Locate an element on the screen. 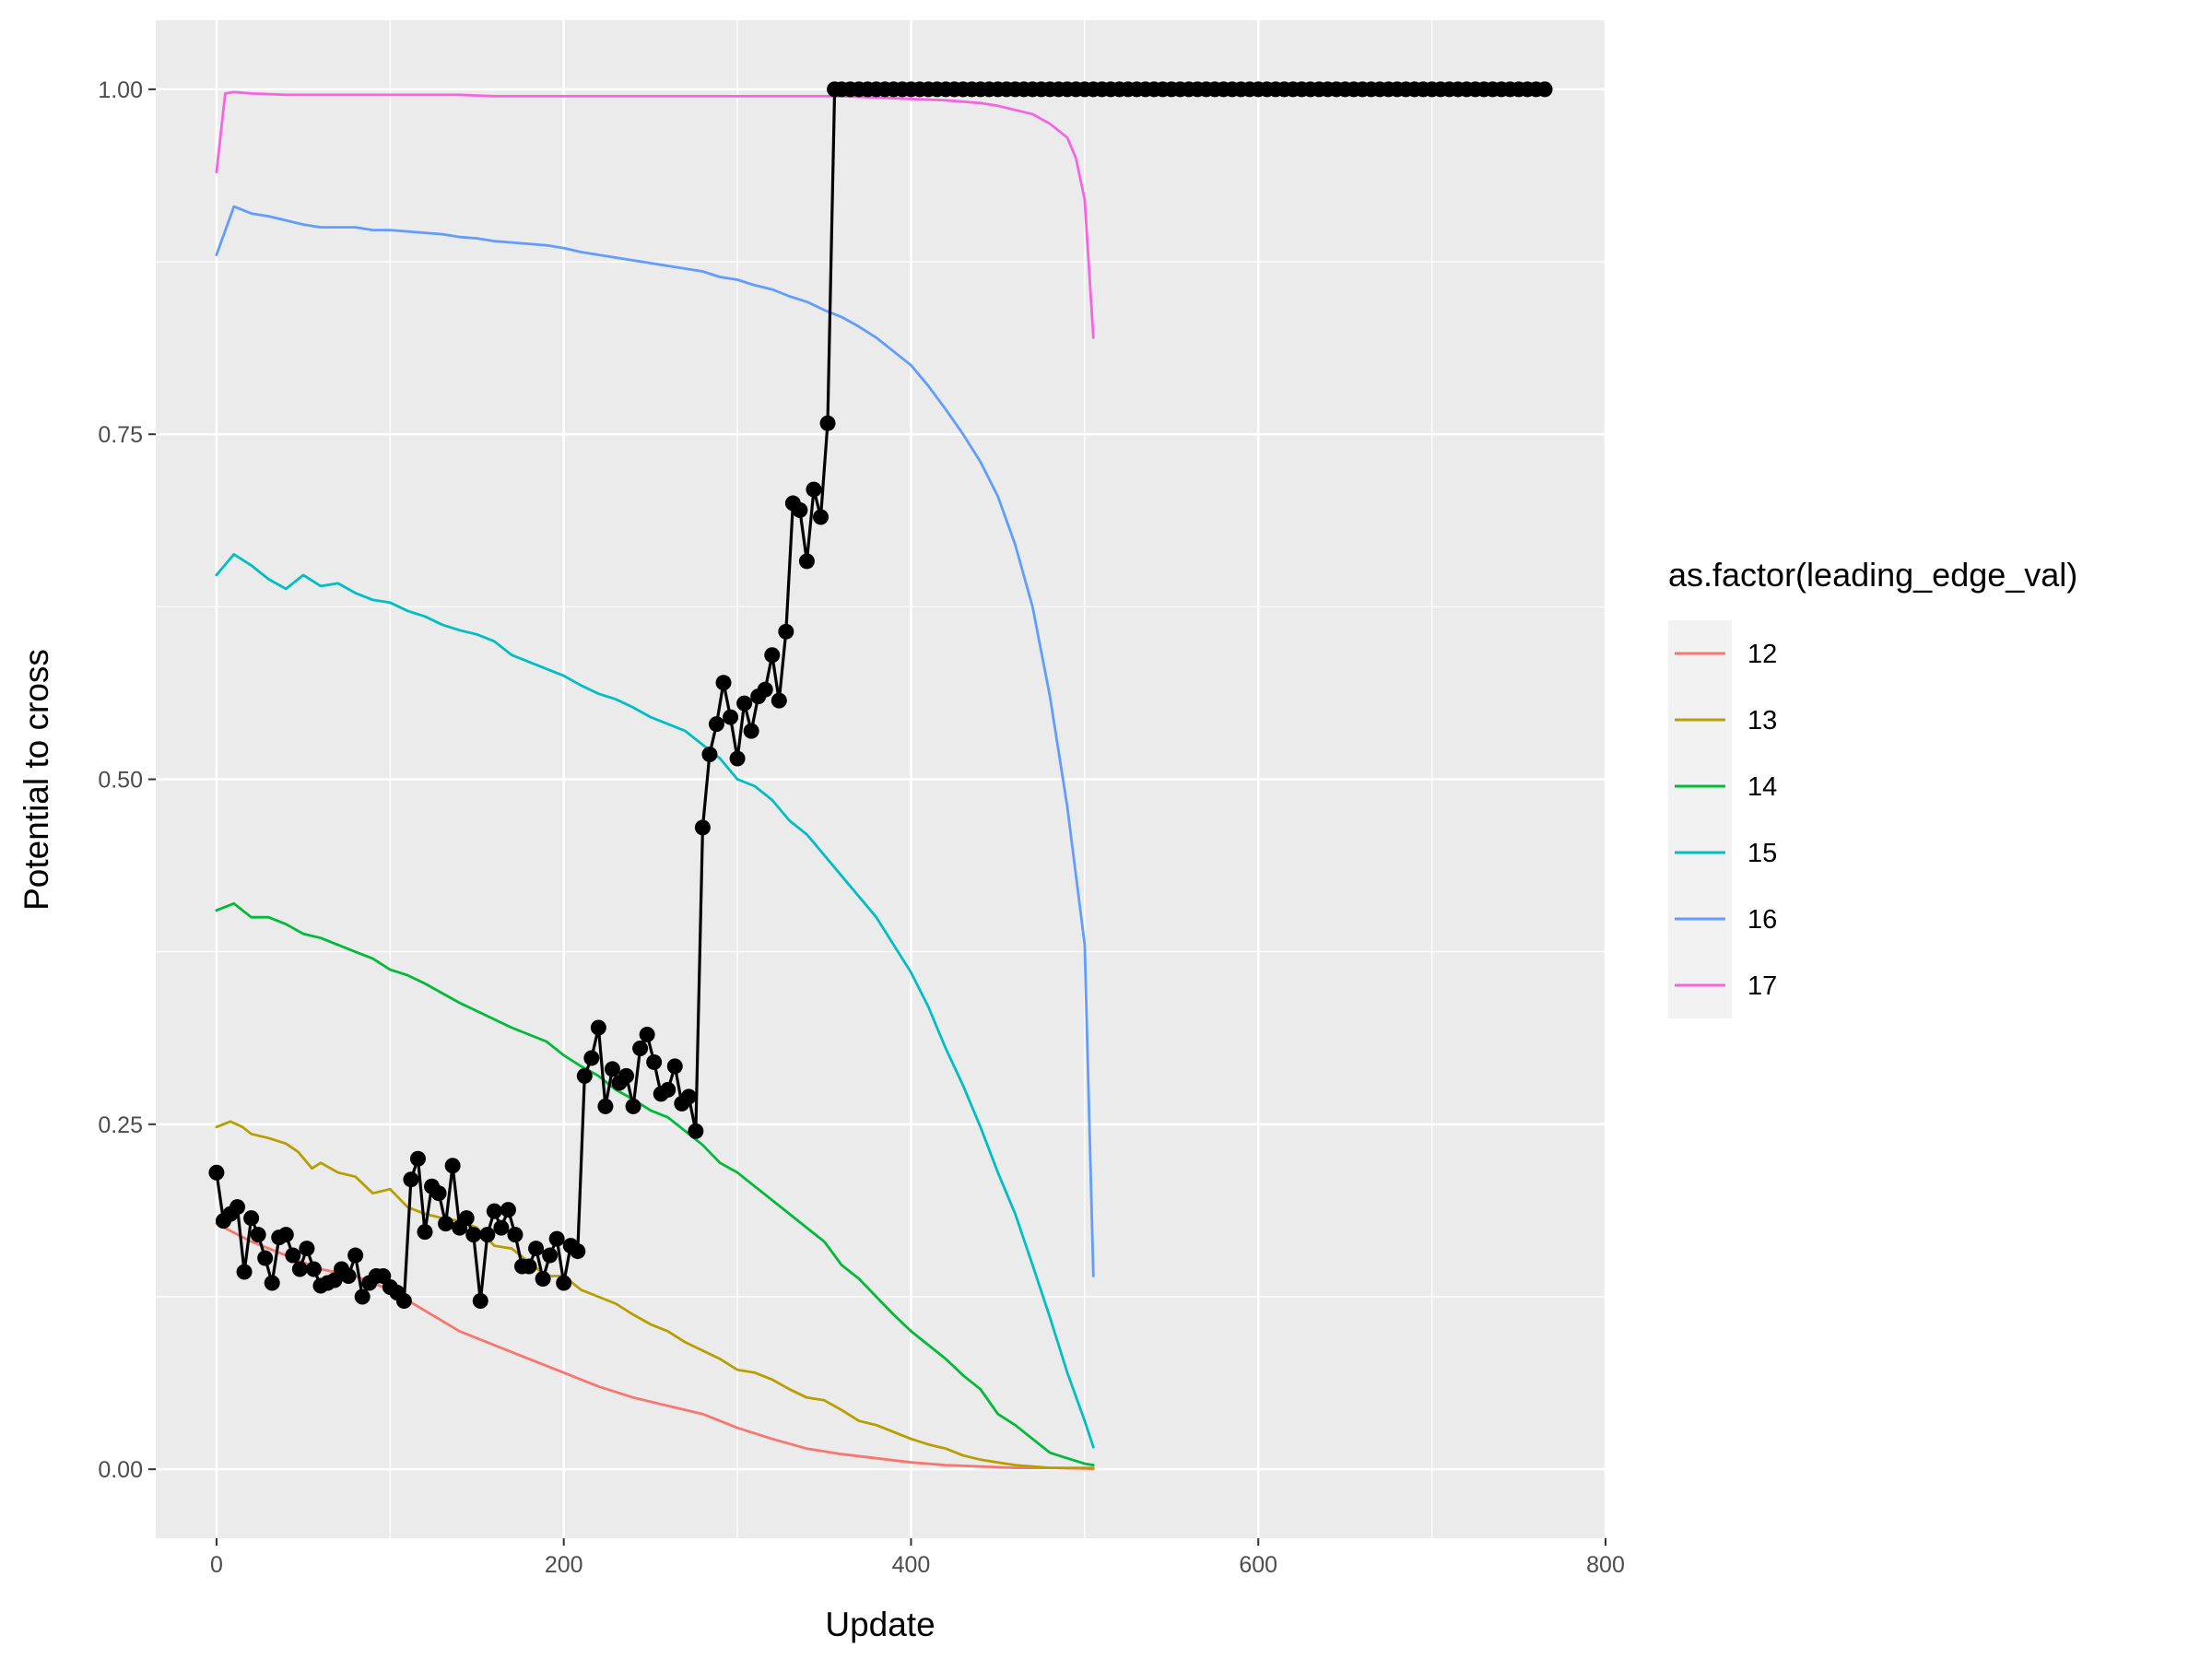 This screenshot has height=1659, width=2212. y-axis: 0.00 0.25 0.50 0.75 1.00 is located at coordinates (127, 780).